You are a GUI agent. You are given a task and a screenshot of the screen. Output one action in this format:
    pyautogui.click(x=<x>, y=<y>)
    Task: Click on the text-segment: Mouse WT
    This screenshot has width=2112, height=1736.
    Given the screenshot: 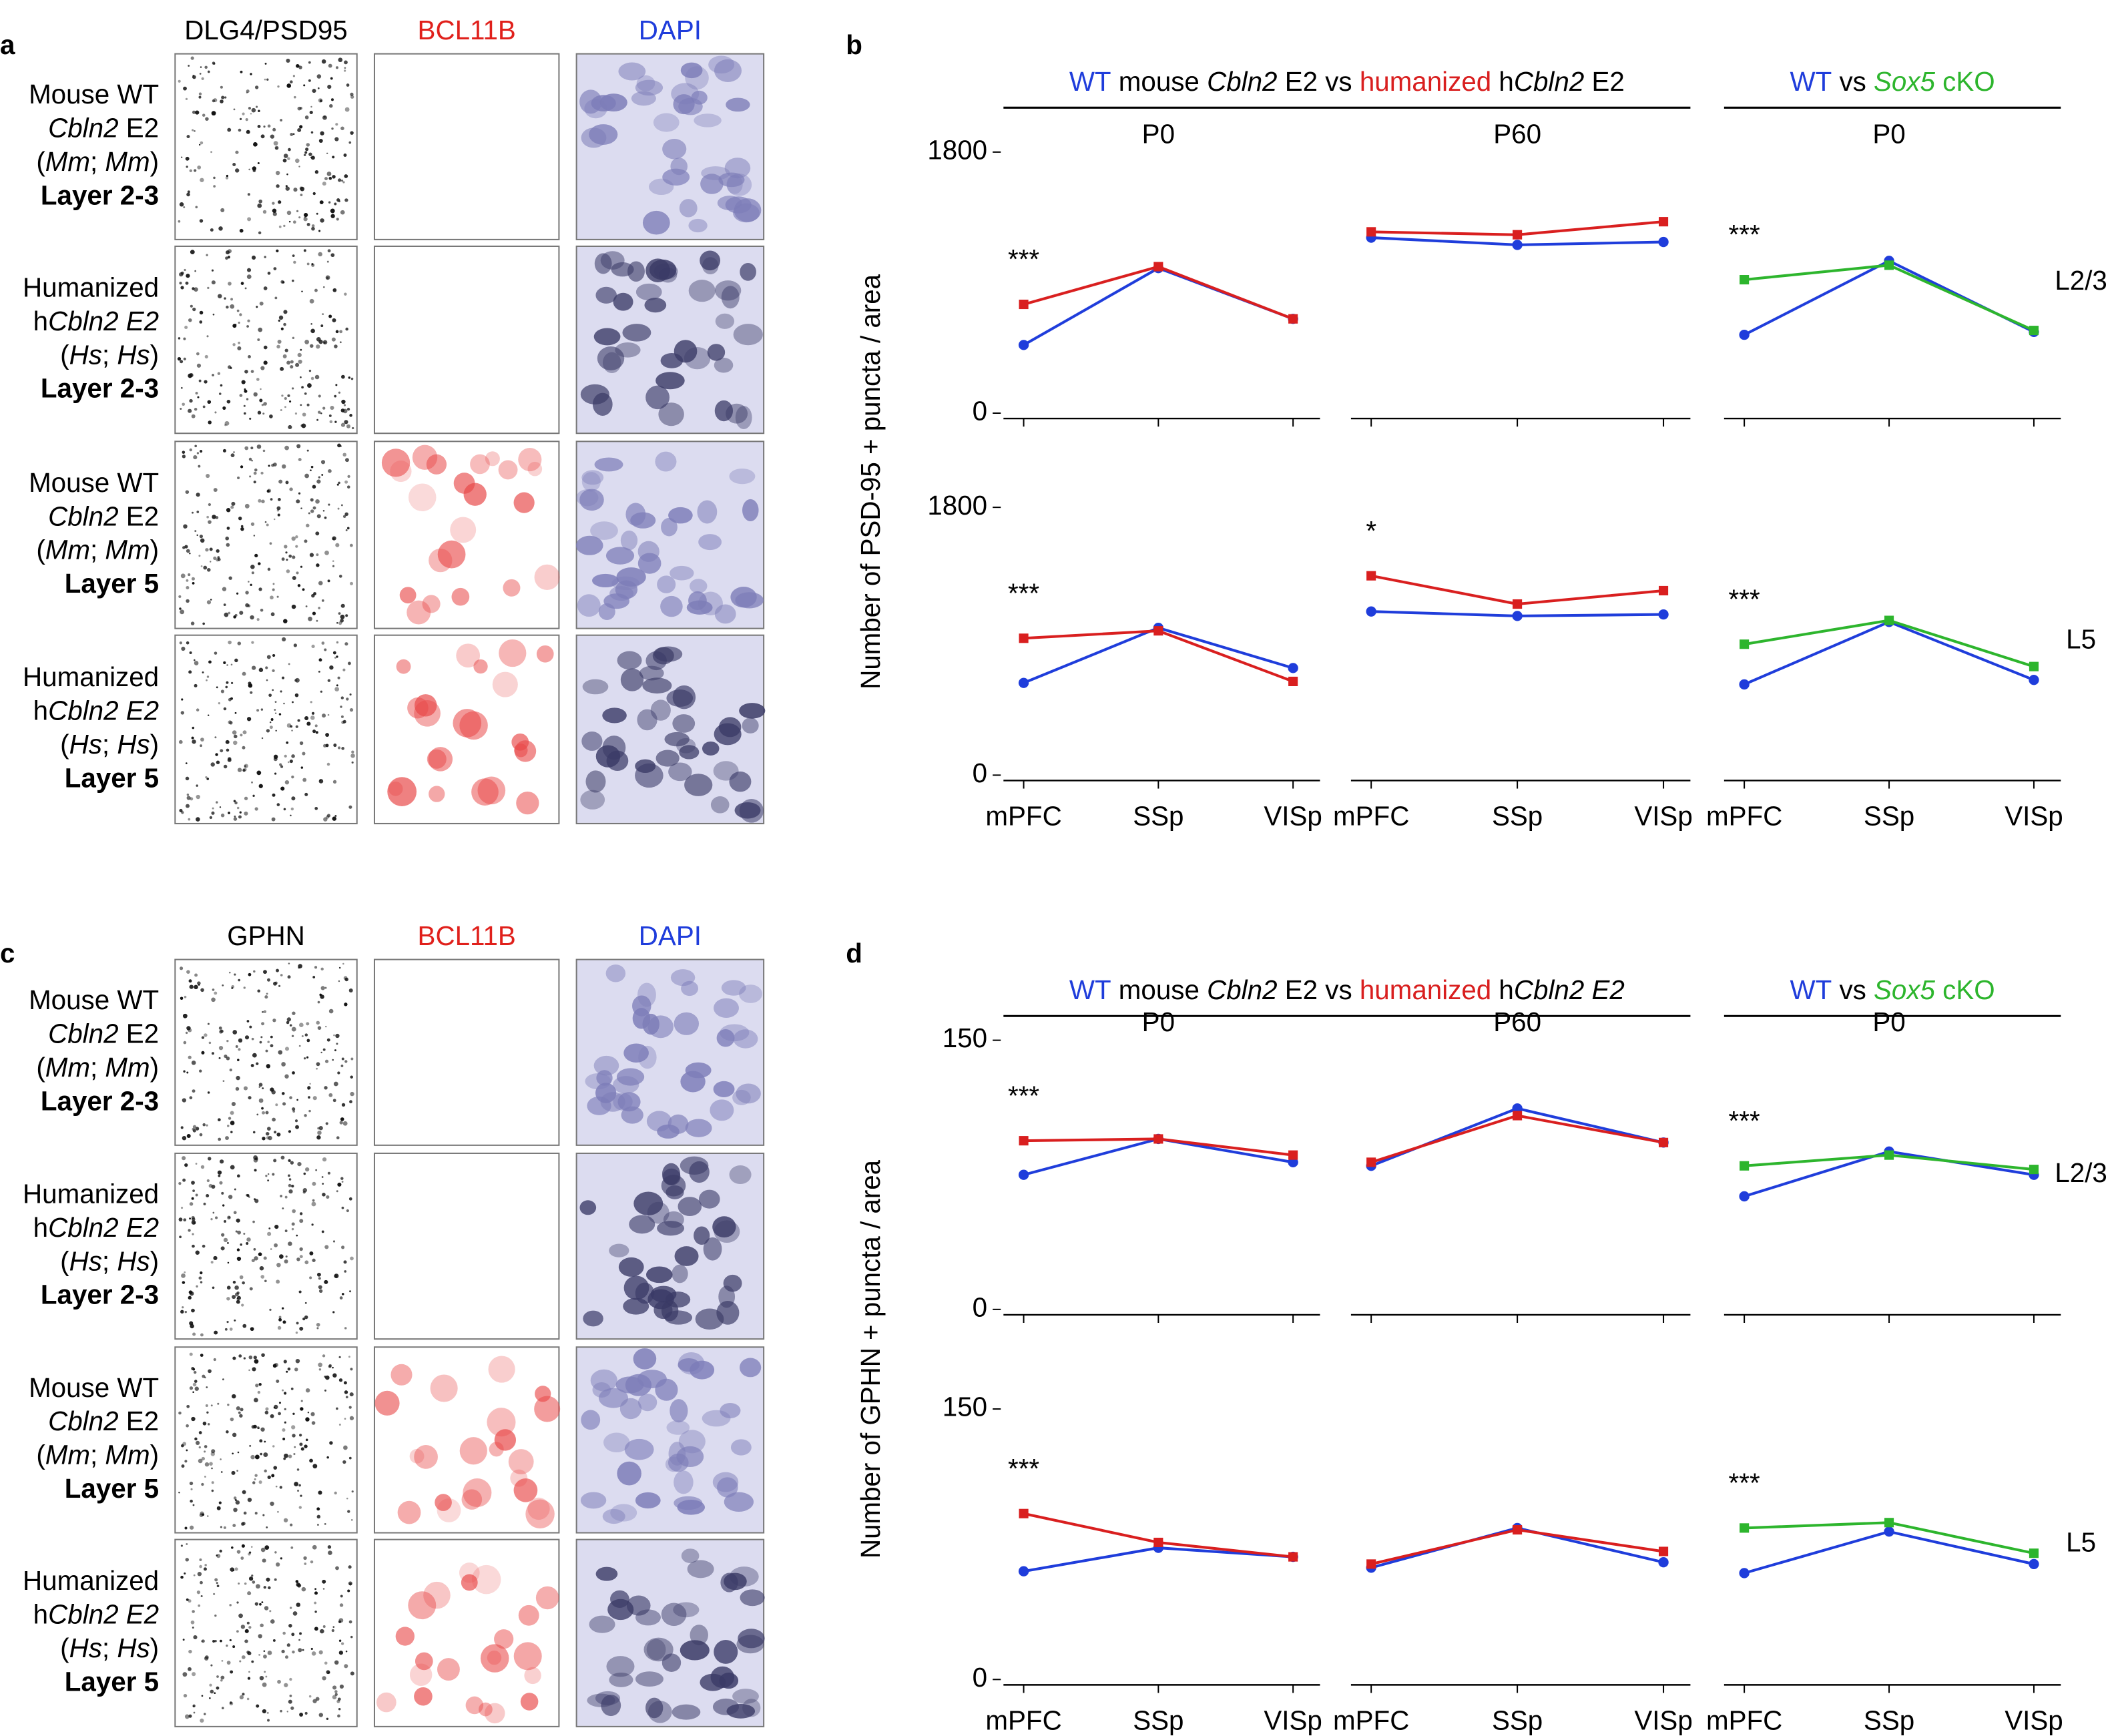 What is the action you would take?
    pyautogui.click(x=94, y=1387)
    